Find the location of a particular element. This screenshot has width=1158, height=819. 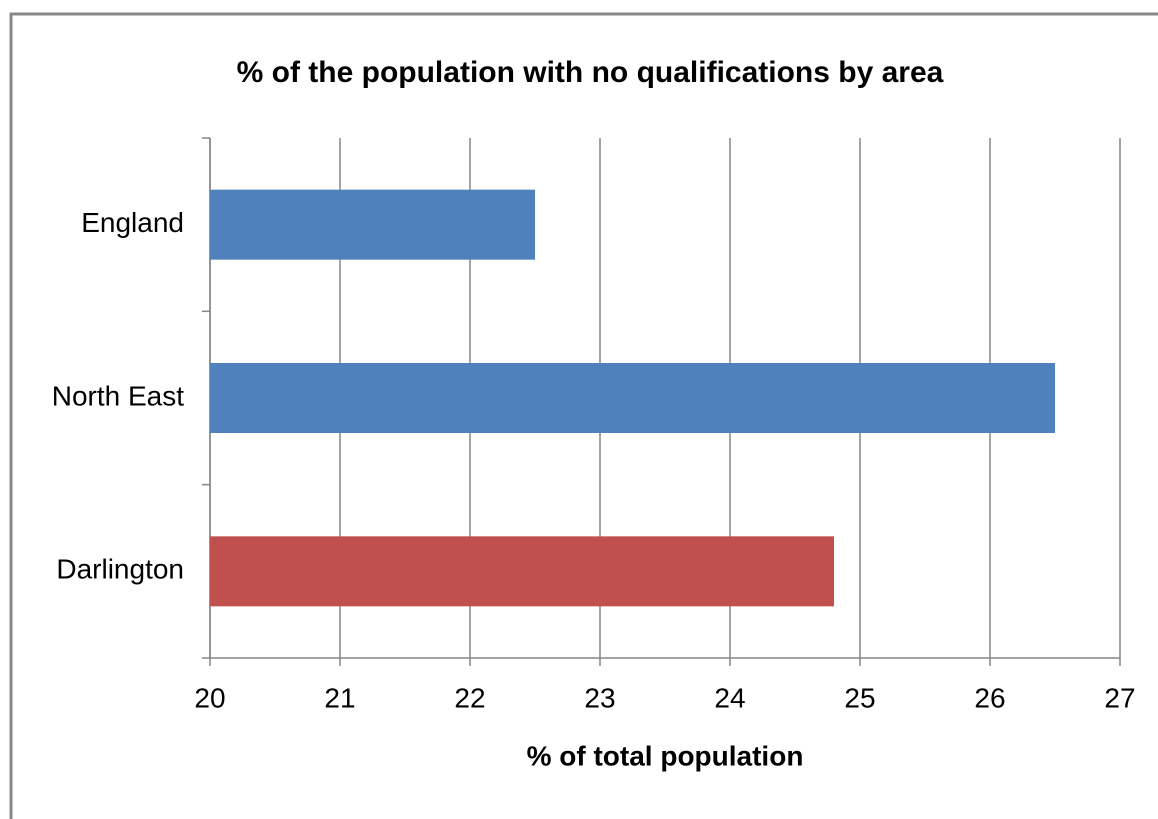

x-tick-label: 22 is located at coordinates (469, 697).